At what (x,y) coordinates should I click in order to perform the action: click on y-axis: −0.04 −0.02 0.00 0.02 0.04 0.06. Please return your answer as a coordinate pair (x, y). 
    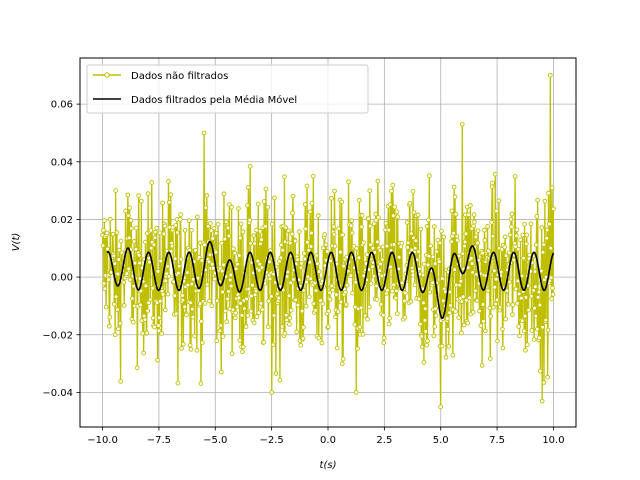
    Looking at the image, I should click on (61, 249).